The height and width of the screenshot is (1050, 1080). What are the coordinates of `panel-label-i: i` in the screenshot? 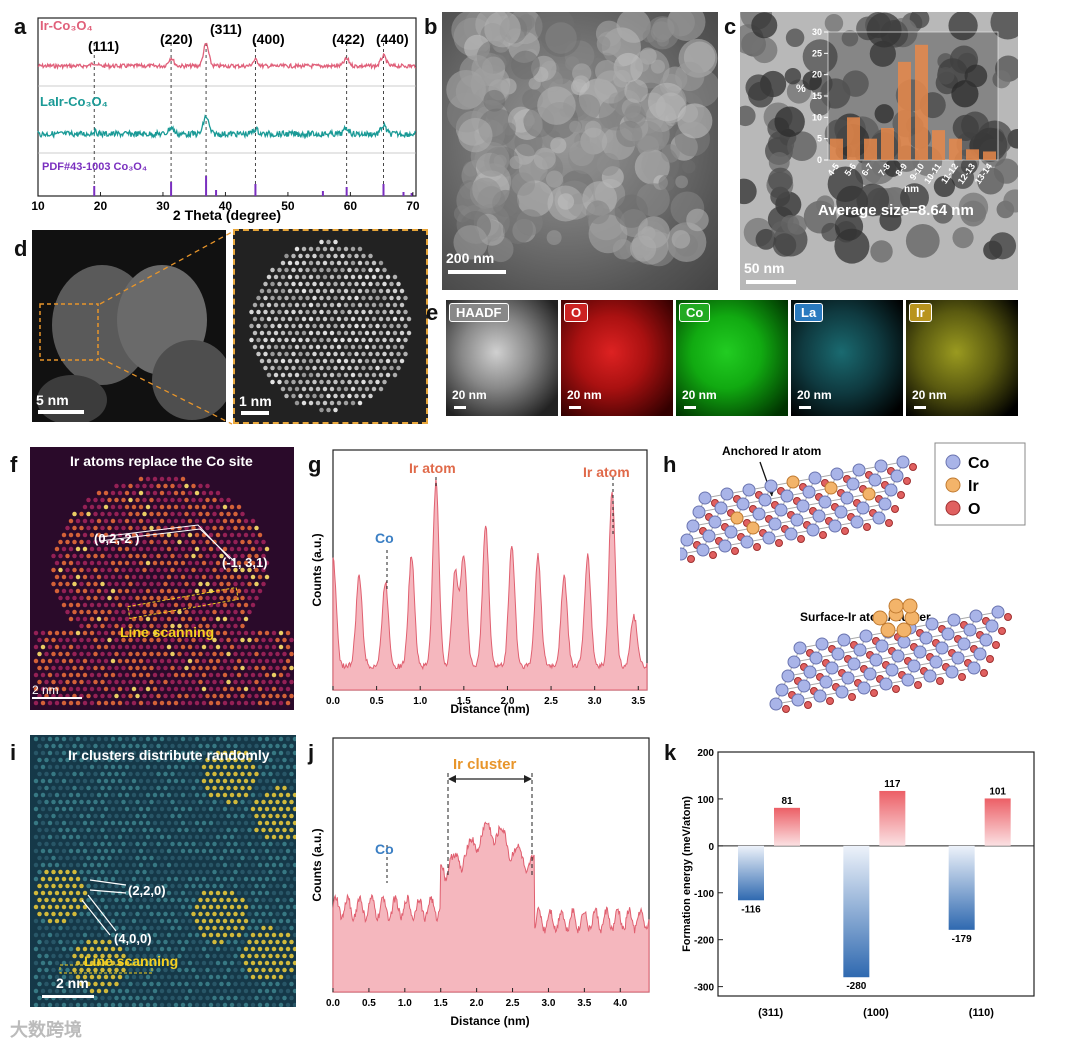 It's located at (13, 752).